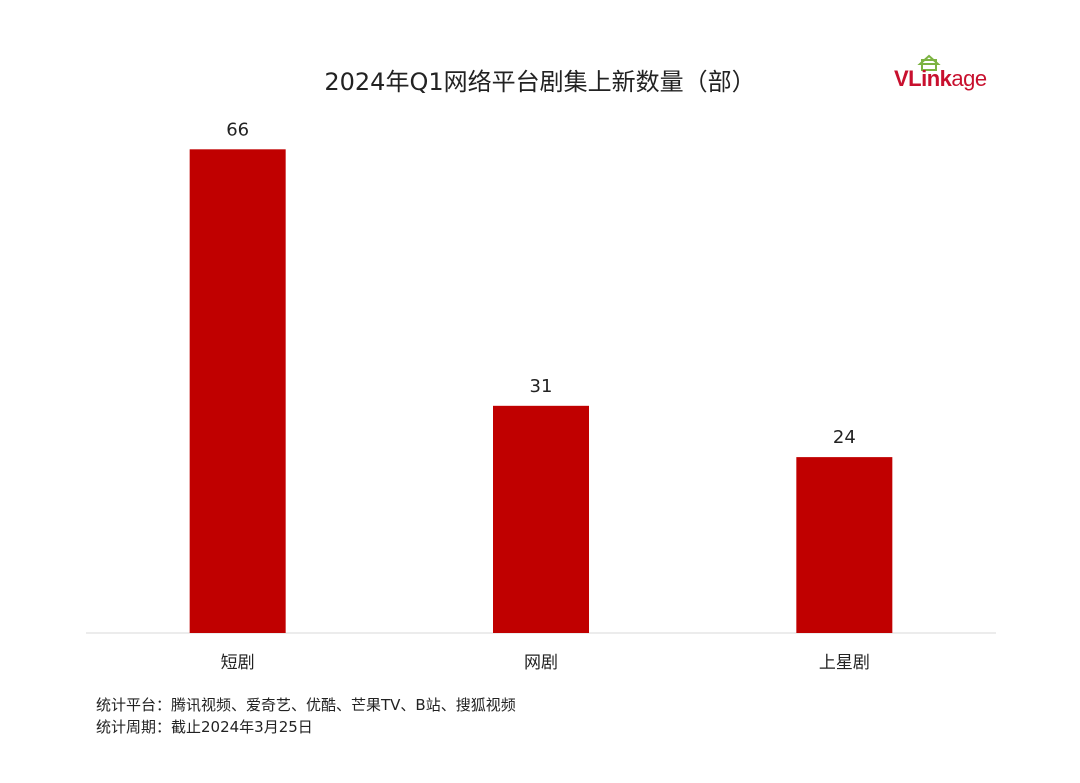 This screenshot has width=1080, height=783. What do you see at coordinates (306, 705) in the screenshot?
I see `footnote-platforms: 统计平台：腾讯视频、爱奇艺、优酷、芒果TV、B站、搜狐视频` at bounding box center [306, 705].